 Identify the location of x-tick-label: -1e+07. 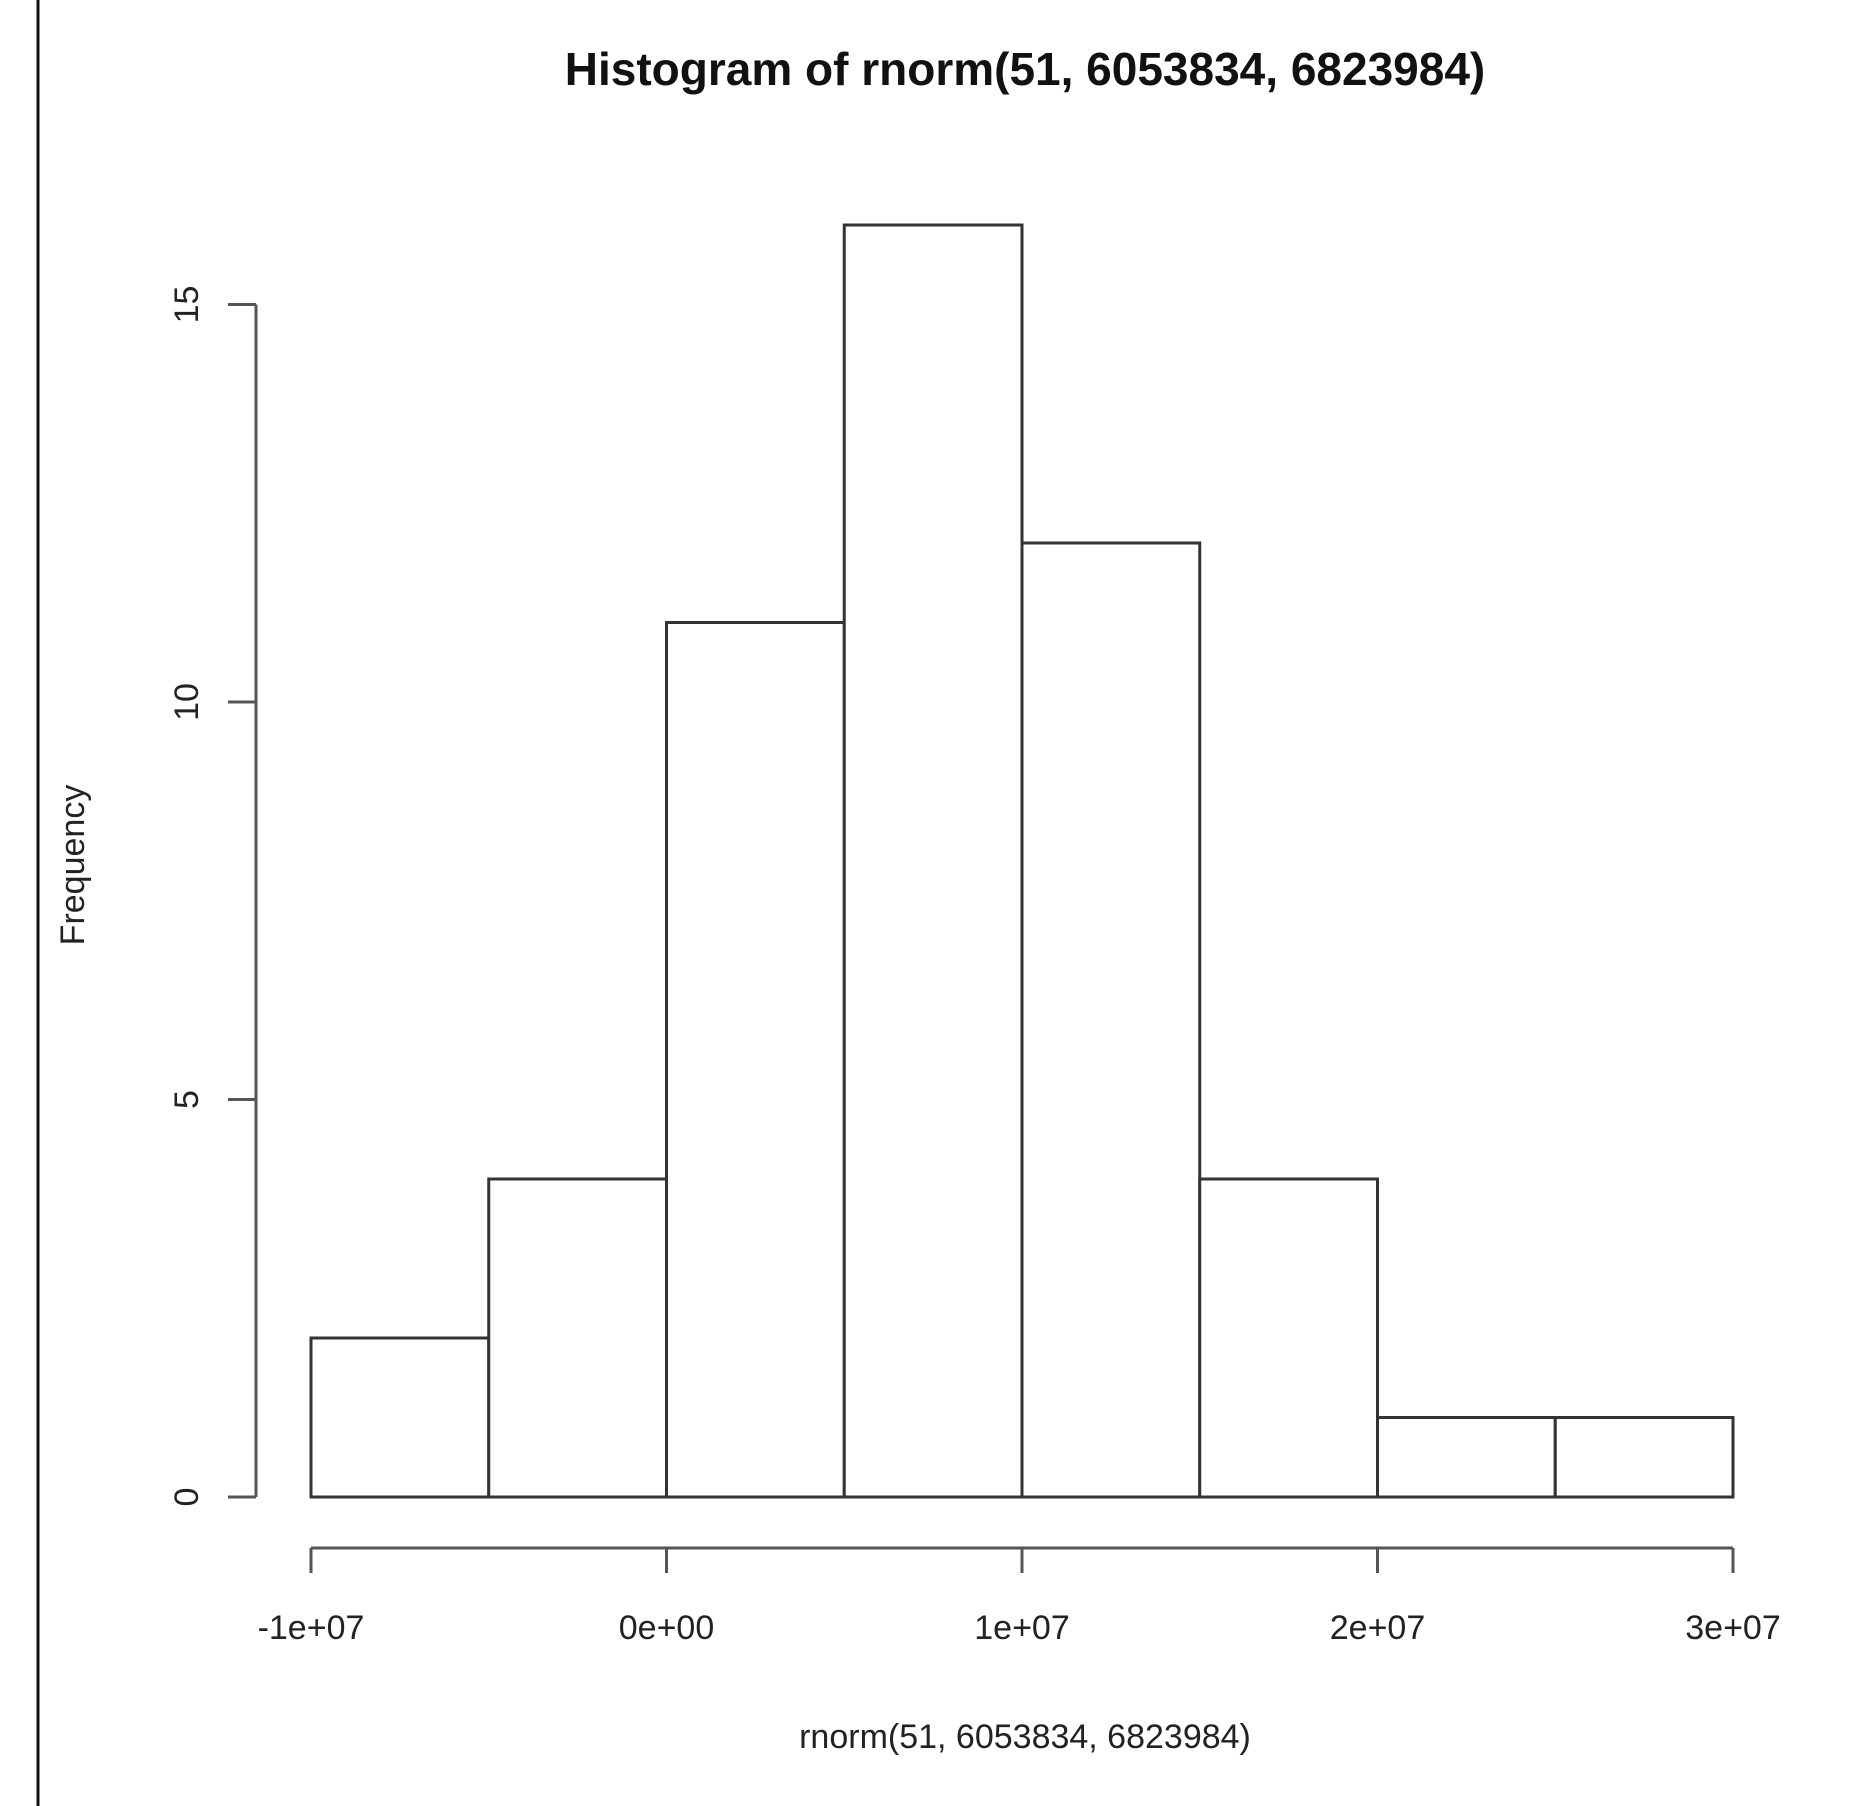
(311, 1628).